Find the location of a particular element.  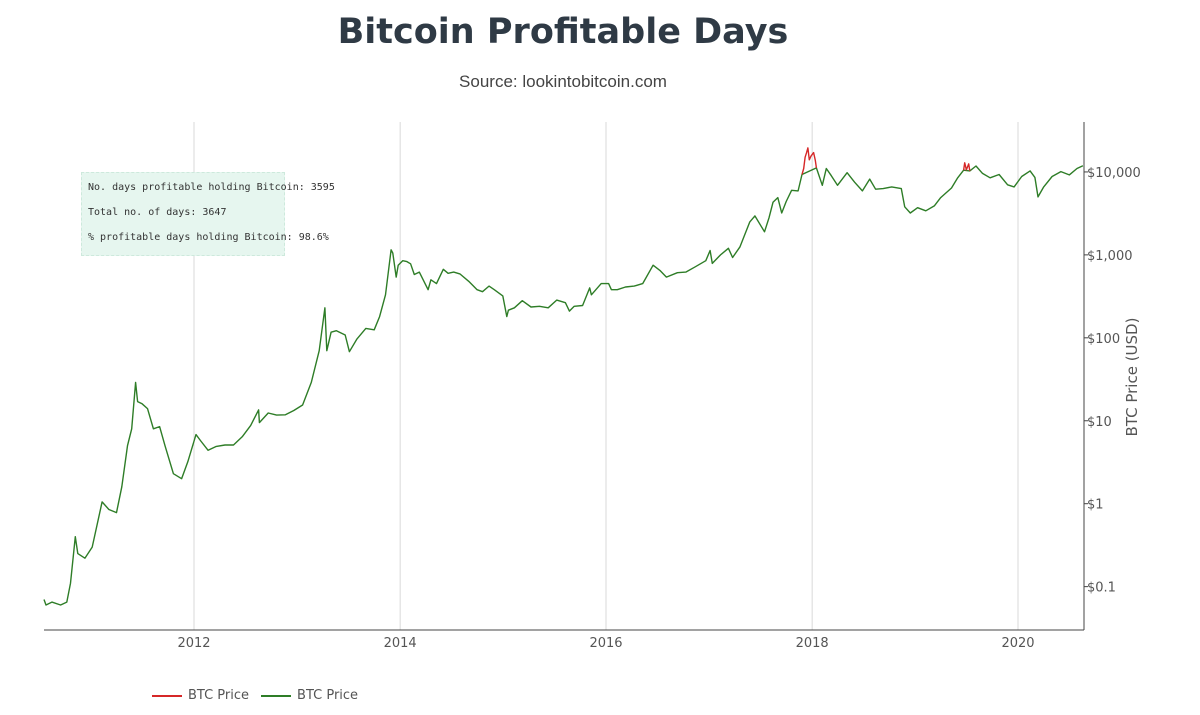

legend-swatch-green is located at coordinates (276, 695).